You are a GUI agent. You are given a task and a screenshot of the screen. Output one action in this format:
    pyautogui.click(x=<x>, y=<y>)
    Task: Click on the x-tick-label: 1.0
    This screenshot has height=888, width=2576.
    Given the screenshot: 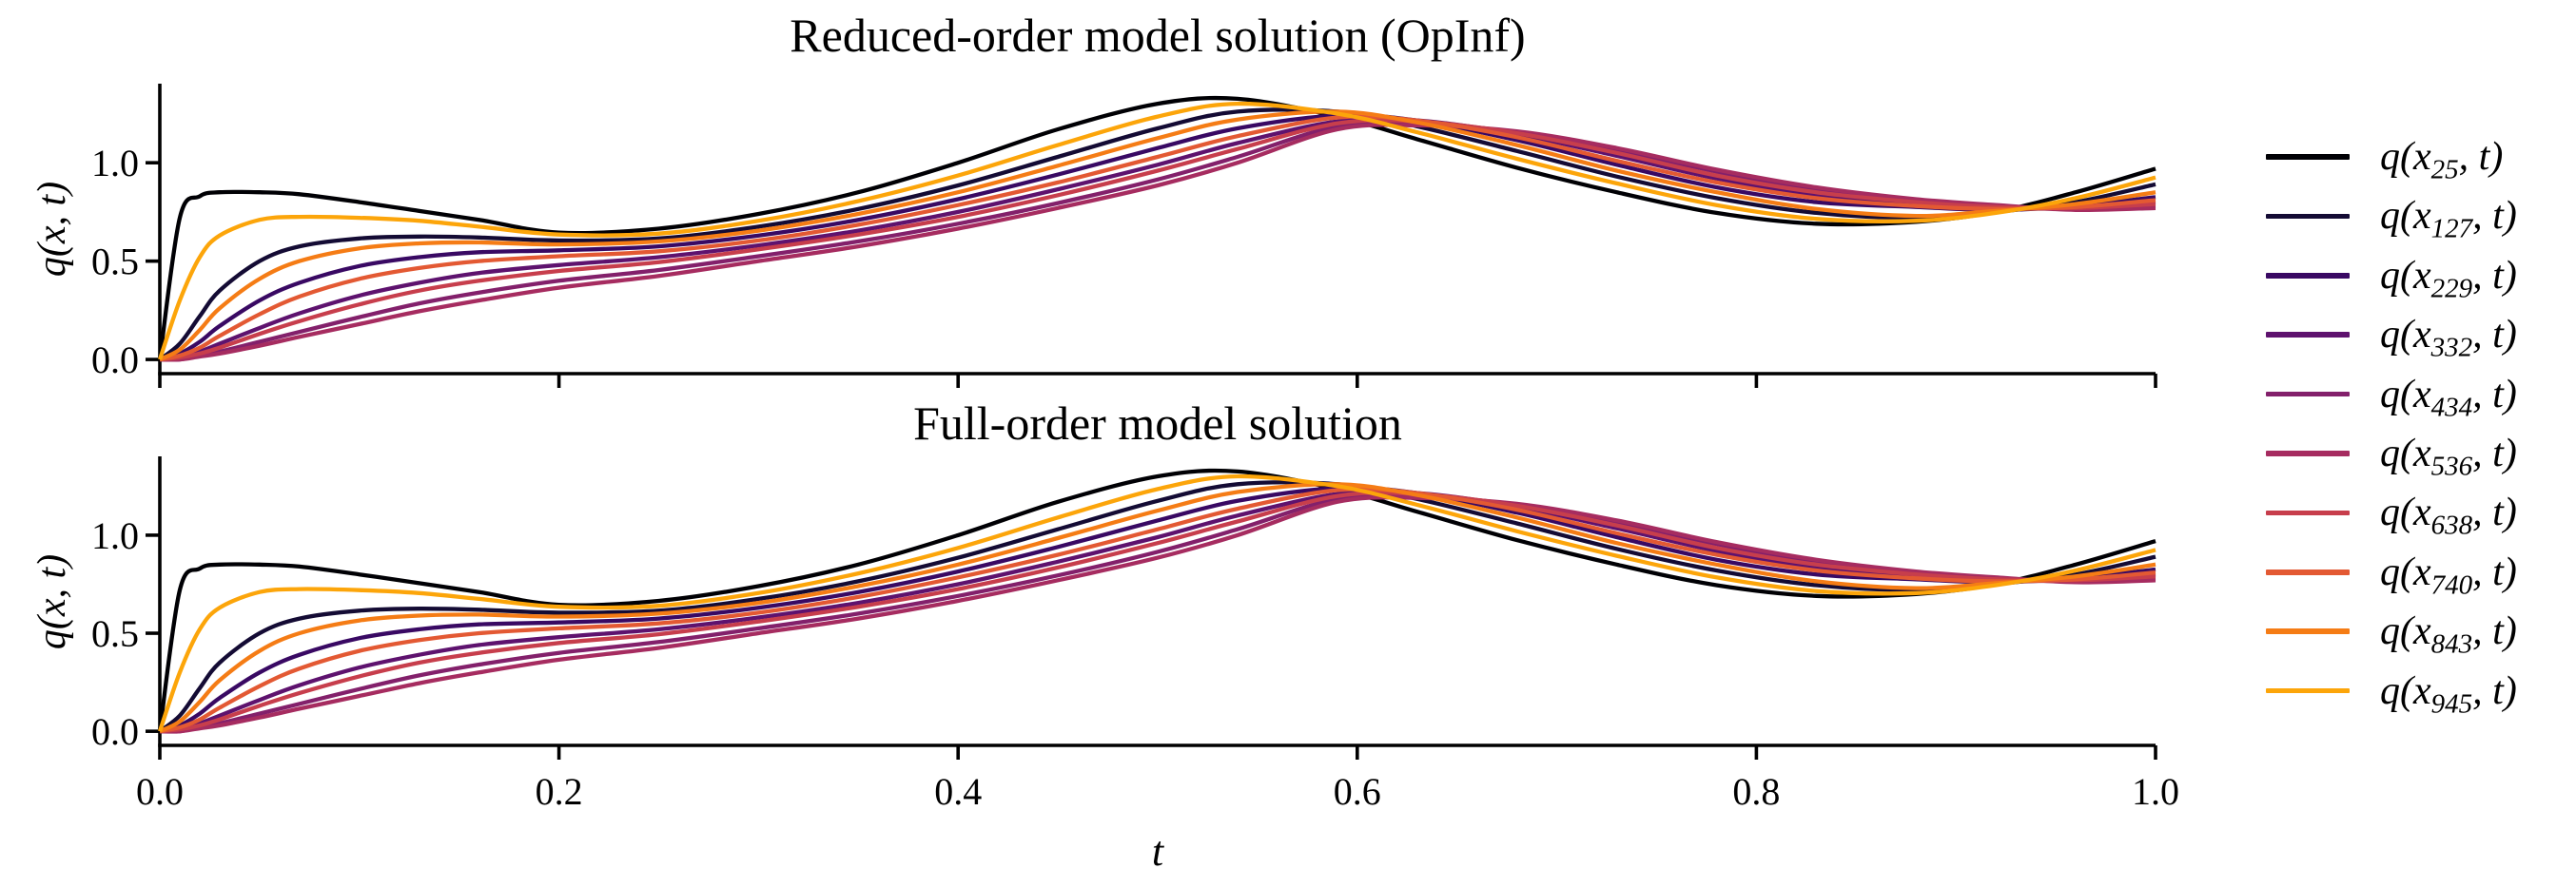 What is the action you would take?
    pyautogui.click(x=2155, y=791)
    